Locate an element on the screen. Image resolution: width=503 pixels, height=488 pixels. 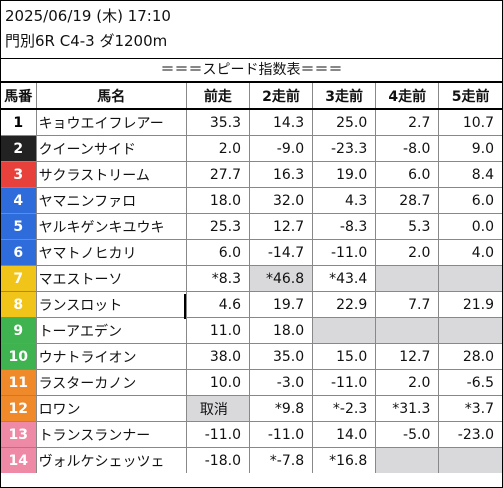
speed-index-cell: 28.0 is located at coordinates (470, 356).